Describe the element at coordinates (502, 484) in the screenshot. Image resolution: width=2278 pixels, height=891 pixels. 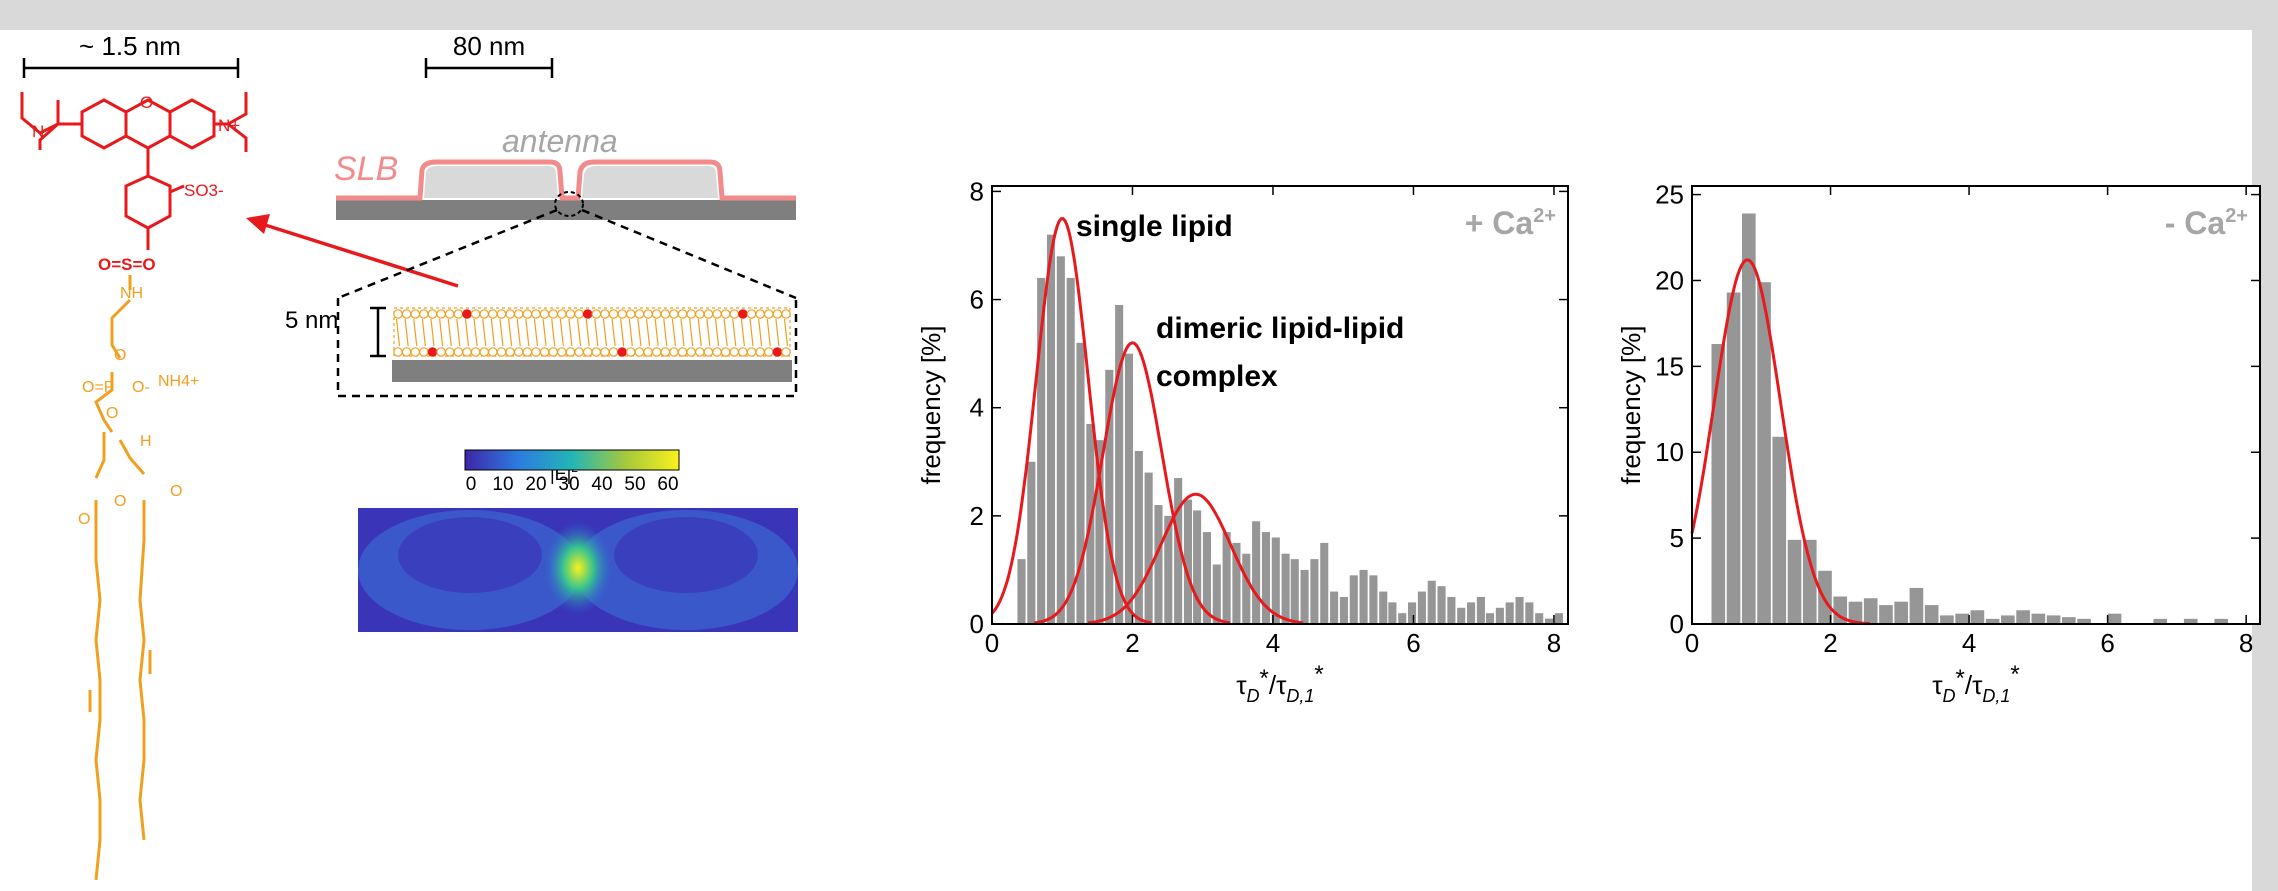
I see `colorbar-tick-10: 10` at that location.